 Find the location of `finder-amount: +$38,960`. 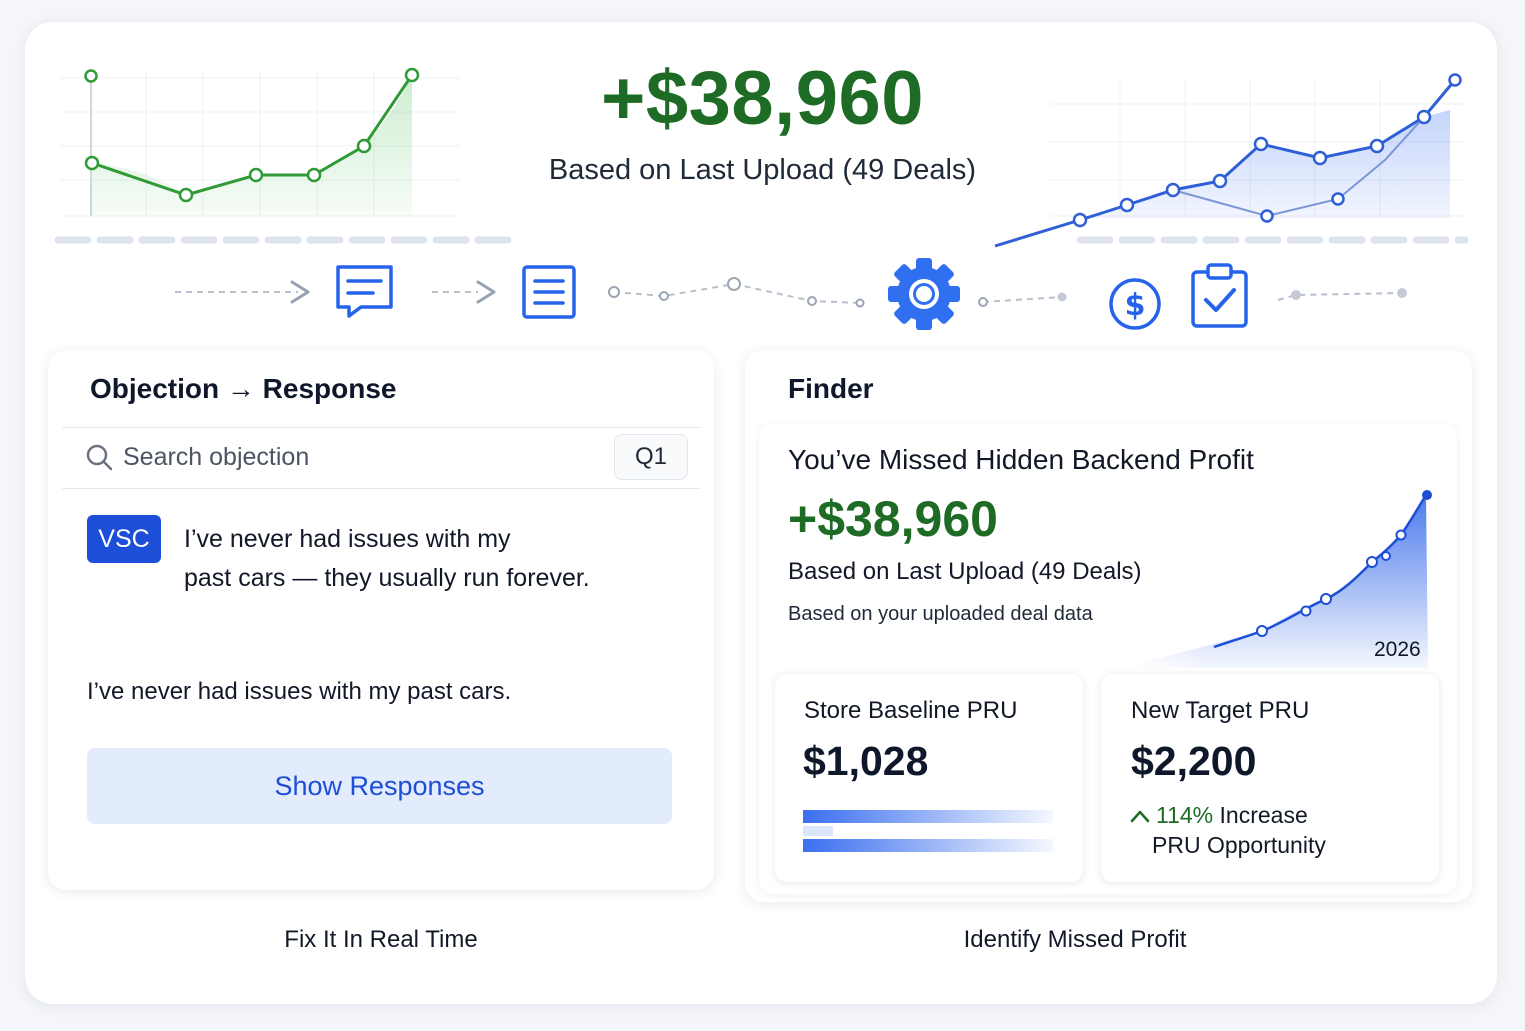

finder-amount: +$38,960 is located at coordinates (893, 519).